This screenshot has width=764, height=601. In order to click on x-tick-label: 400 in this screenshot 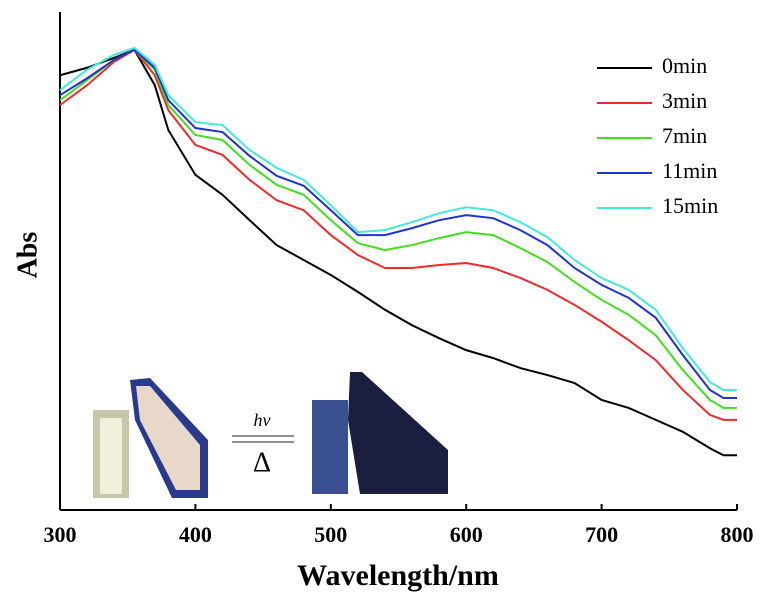, I will do `click(195, 534)`.